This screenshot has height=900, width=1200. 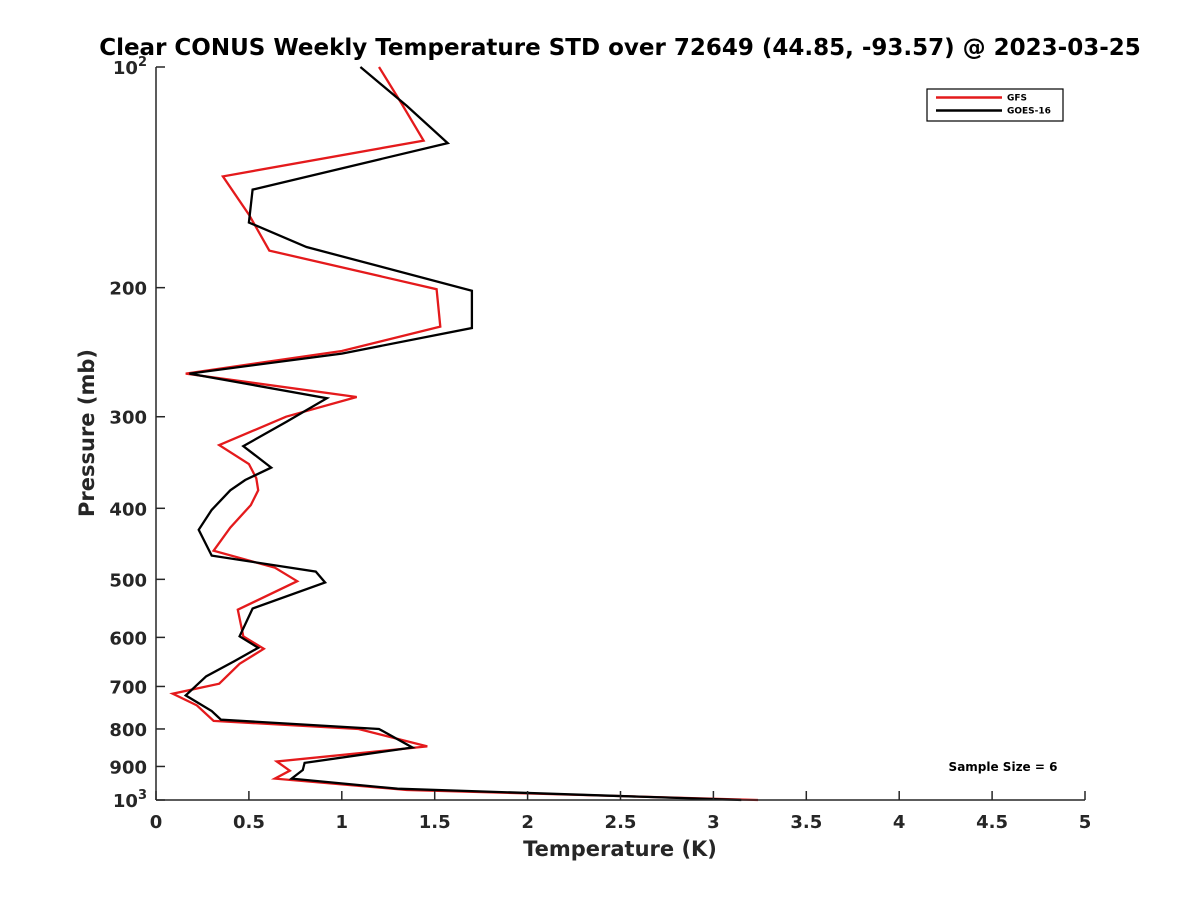 What do you see at coordinates (128, 418) in the screenshot?
I see `y-tick-label: 300` at bounding box center [128, 418].